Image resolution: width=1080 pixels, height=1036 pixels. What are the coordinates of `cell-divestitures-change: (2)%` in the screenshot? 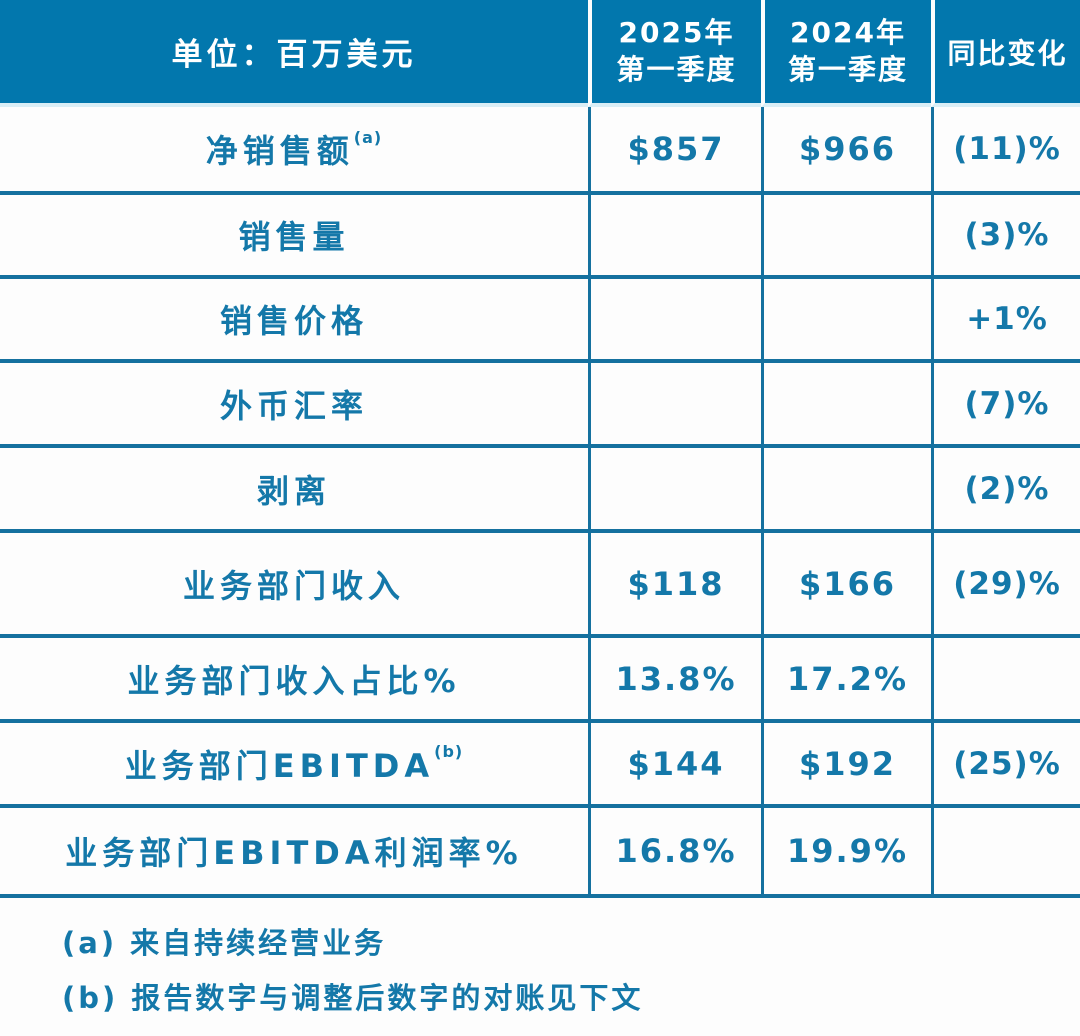 It's located at (1005, 490).